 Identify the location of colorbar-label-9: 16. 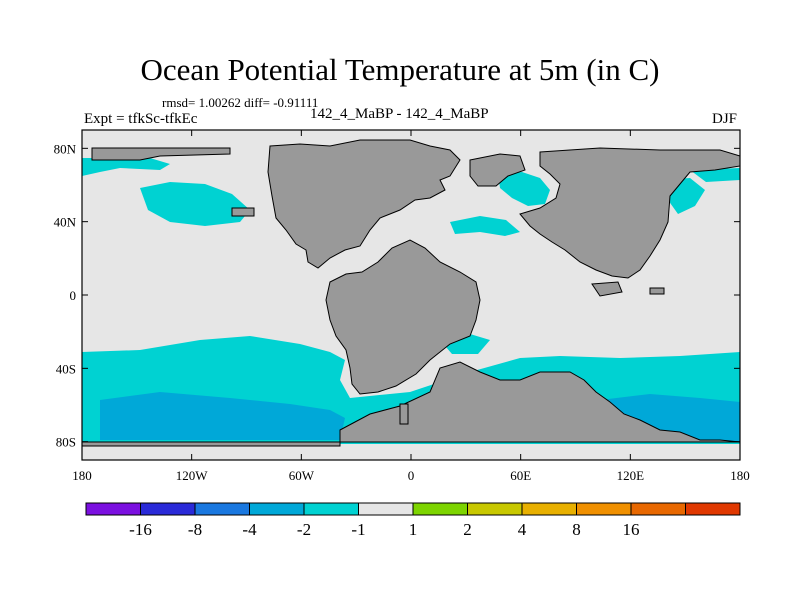
(631, 529).